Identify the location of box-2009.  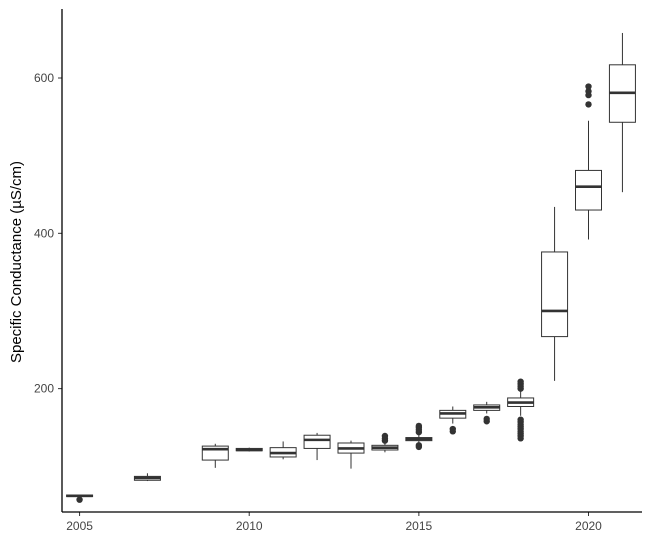
(215, 455).